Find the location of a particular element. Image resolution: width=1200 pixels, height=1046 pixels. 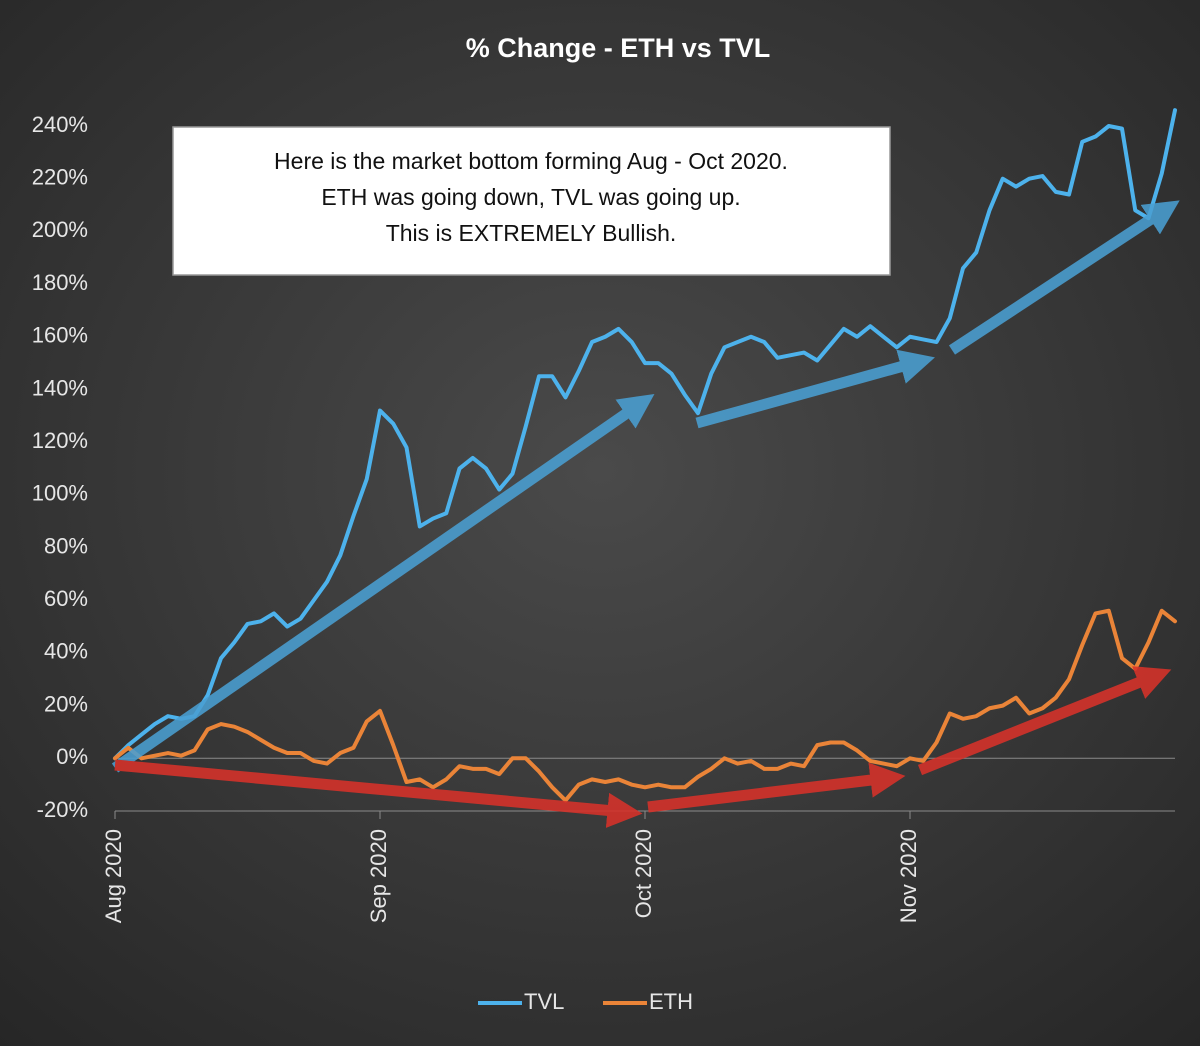

legend-label: TVL is located at coordinates (544, 1001).